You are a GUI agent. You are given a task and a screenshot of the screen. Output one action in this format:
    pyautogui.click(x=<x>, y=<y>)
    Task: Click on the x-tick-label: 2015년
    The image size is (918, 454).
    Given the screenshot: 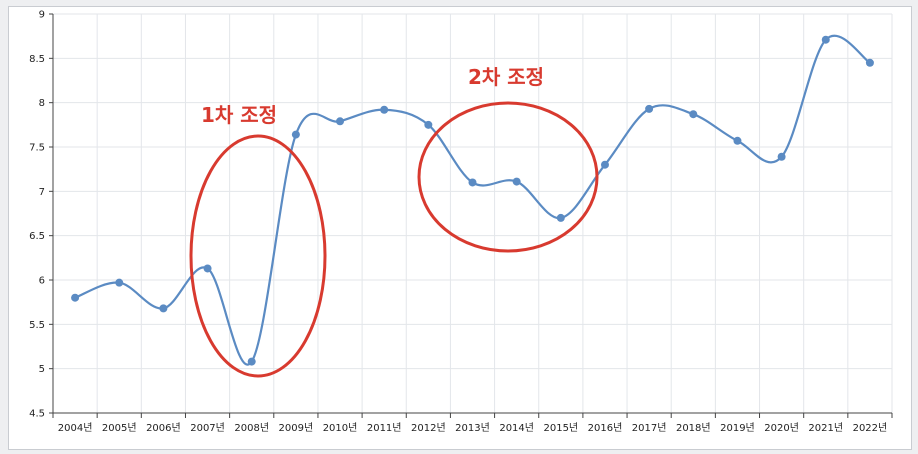 What is the action you would take?
    pyautogui.click(x=560, y=428)
    